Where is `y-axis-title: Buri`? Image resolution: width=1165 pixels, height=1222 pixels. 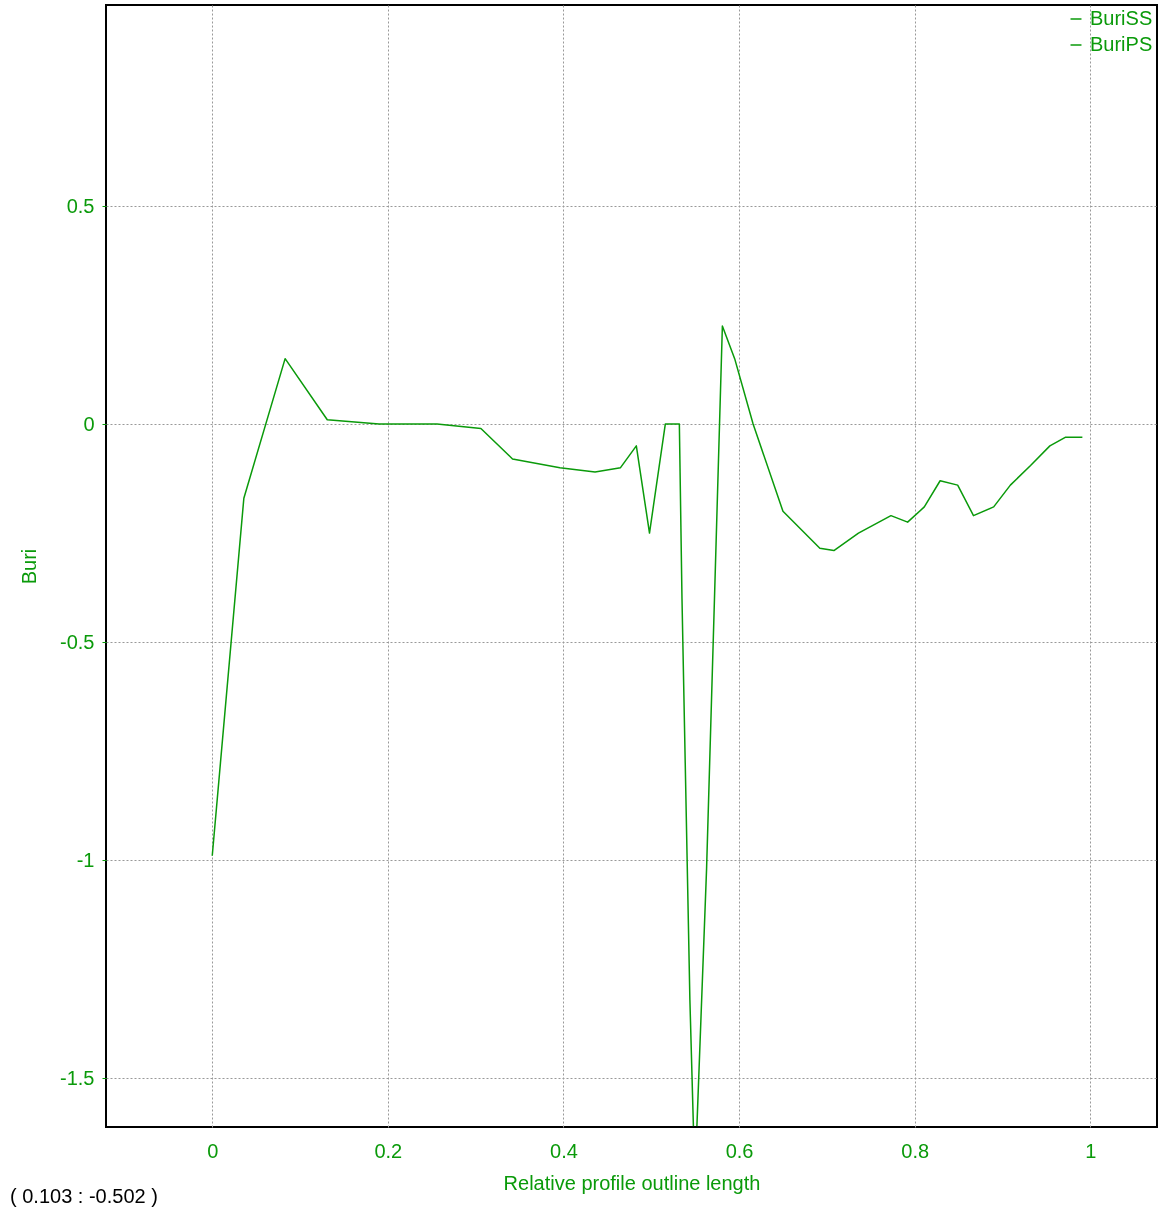 y-axis-title: Buri is located at coordinates (29, 566).